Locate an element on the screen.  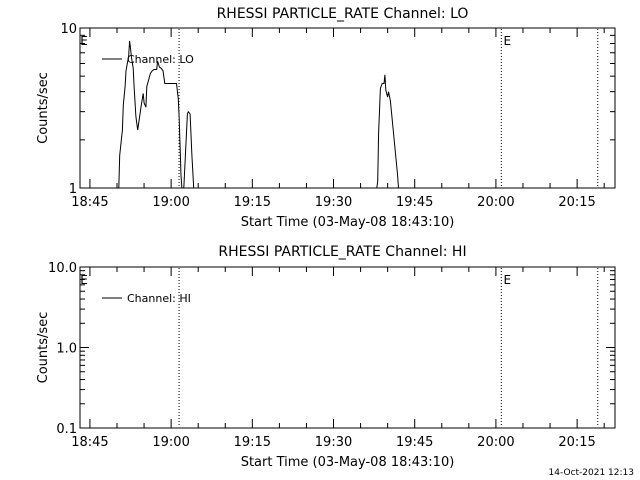
y-tick-label: 1.0 is located at coordinates (66, 349).